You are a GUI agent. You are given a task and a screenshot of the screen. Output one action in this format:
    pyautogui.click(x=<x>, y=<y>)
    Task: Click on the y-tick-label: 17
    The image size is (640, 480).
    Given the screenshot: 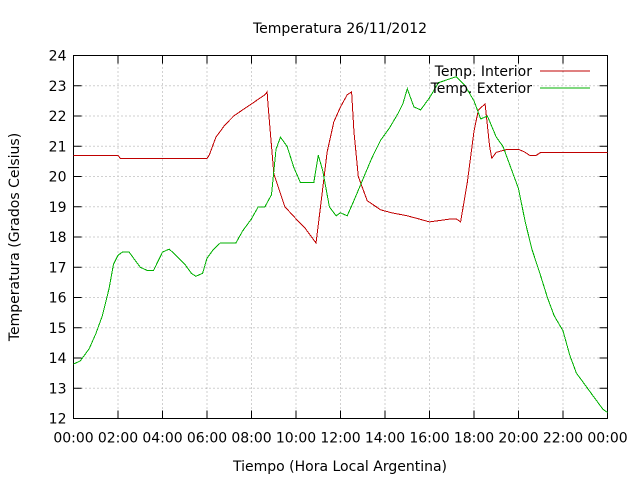 What is the action you would take?
    pyautogui.click(x=58, y=268)
    